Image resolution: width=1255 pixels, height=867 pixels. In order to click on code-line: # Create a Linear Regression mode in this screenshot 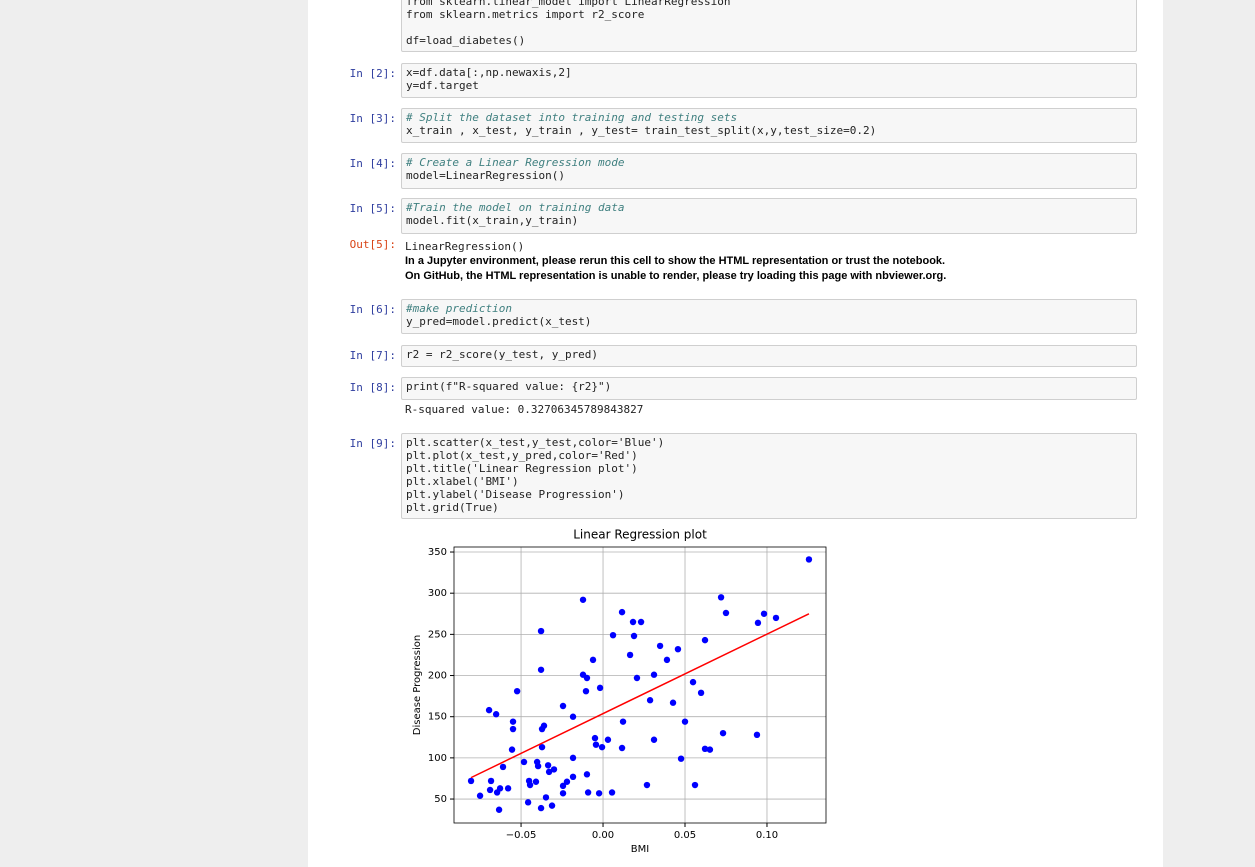, I will do `click(515, 162)`.